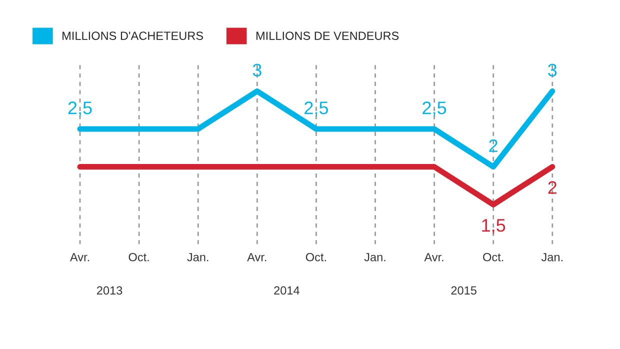 The height and width of the screenshot is (349, 620). Describe the element at coordinates (109, 290) in the screenshot. I see `text: 2013` at that location.